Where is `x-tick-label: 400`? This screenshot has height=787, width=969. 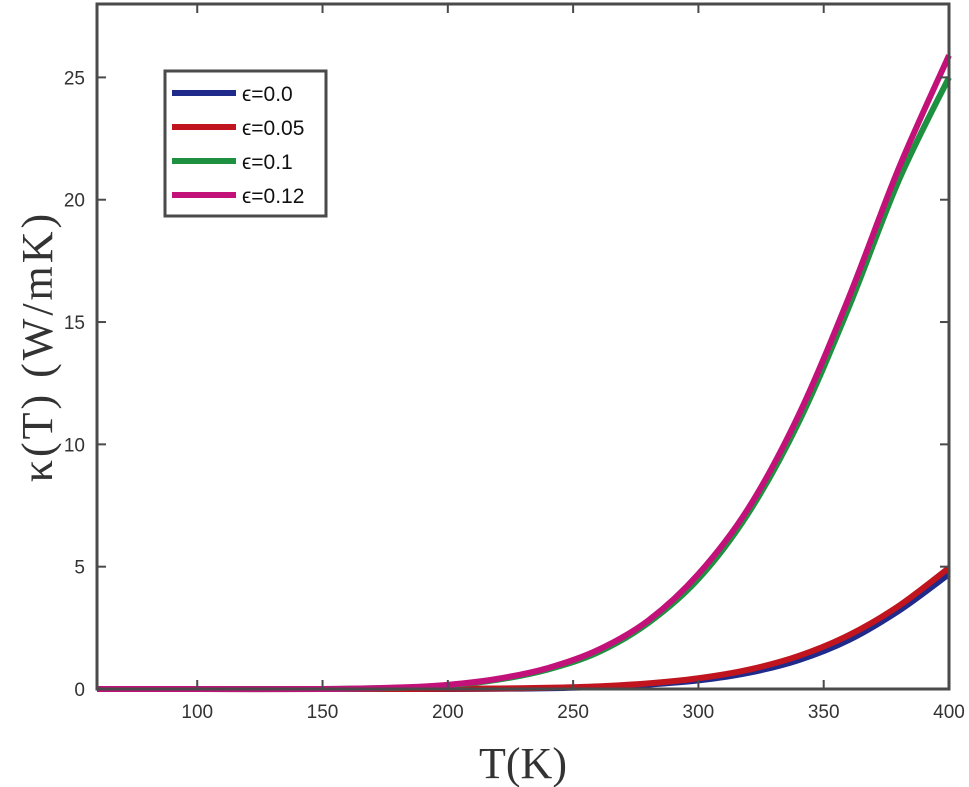 x-tick-label: 400 is located at coordinates (949, 712).